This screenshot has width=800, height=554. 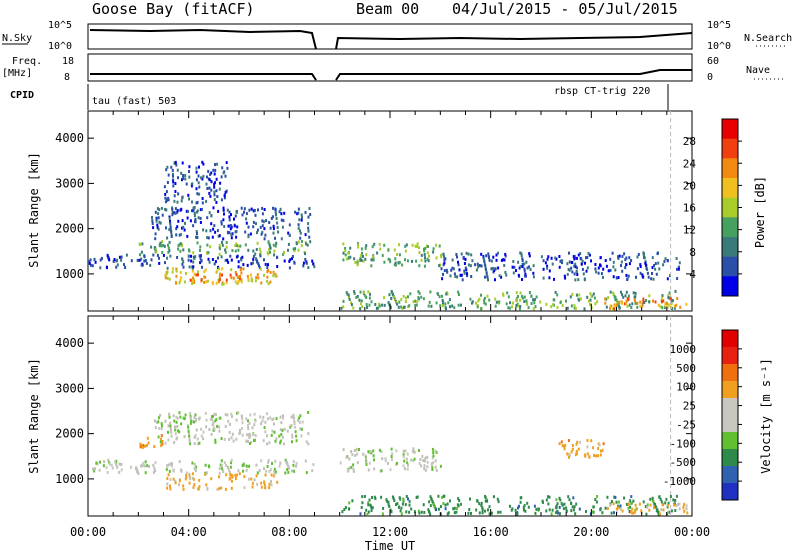 I want to click on noise-panel: N.Sky 10^5 10^0 10^5 10^0 N.Search, so click(x=397, y=36).